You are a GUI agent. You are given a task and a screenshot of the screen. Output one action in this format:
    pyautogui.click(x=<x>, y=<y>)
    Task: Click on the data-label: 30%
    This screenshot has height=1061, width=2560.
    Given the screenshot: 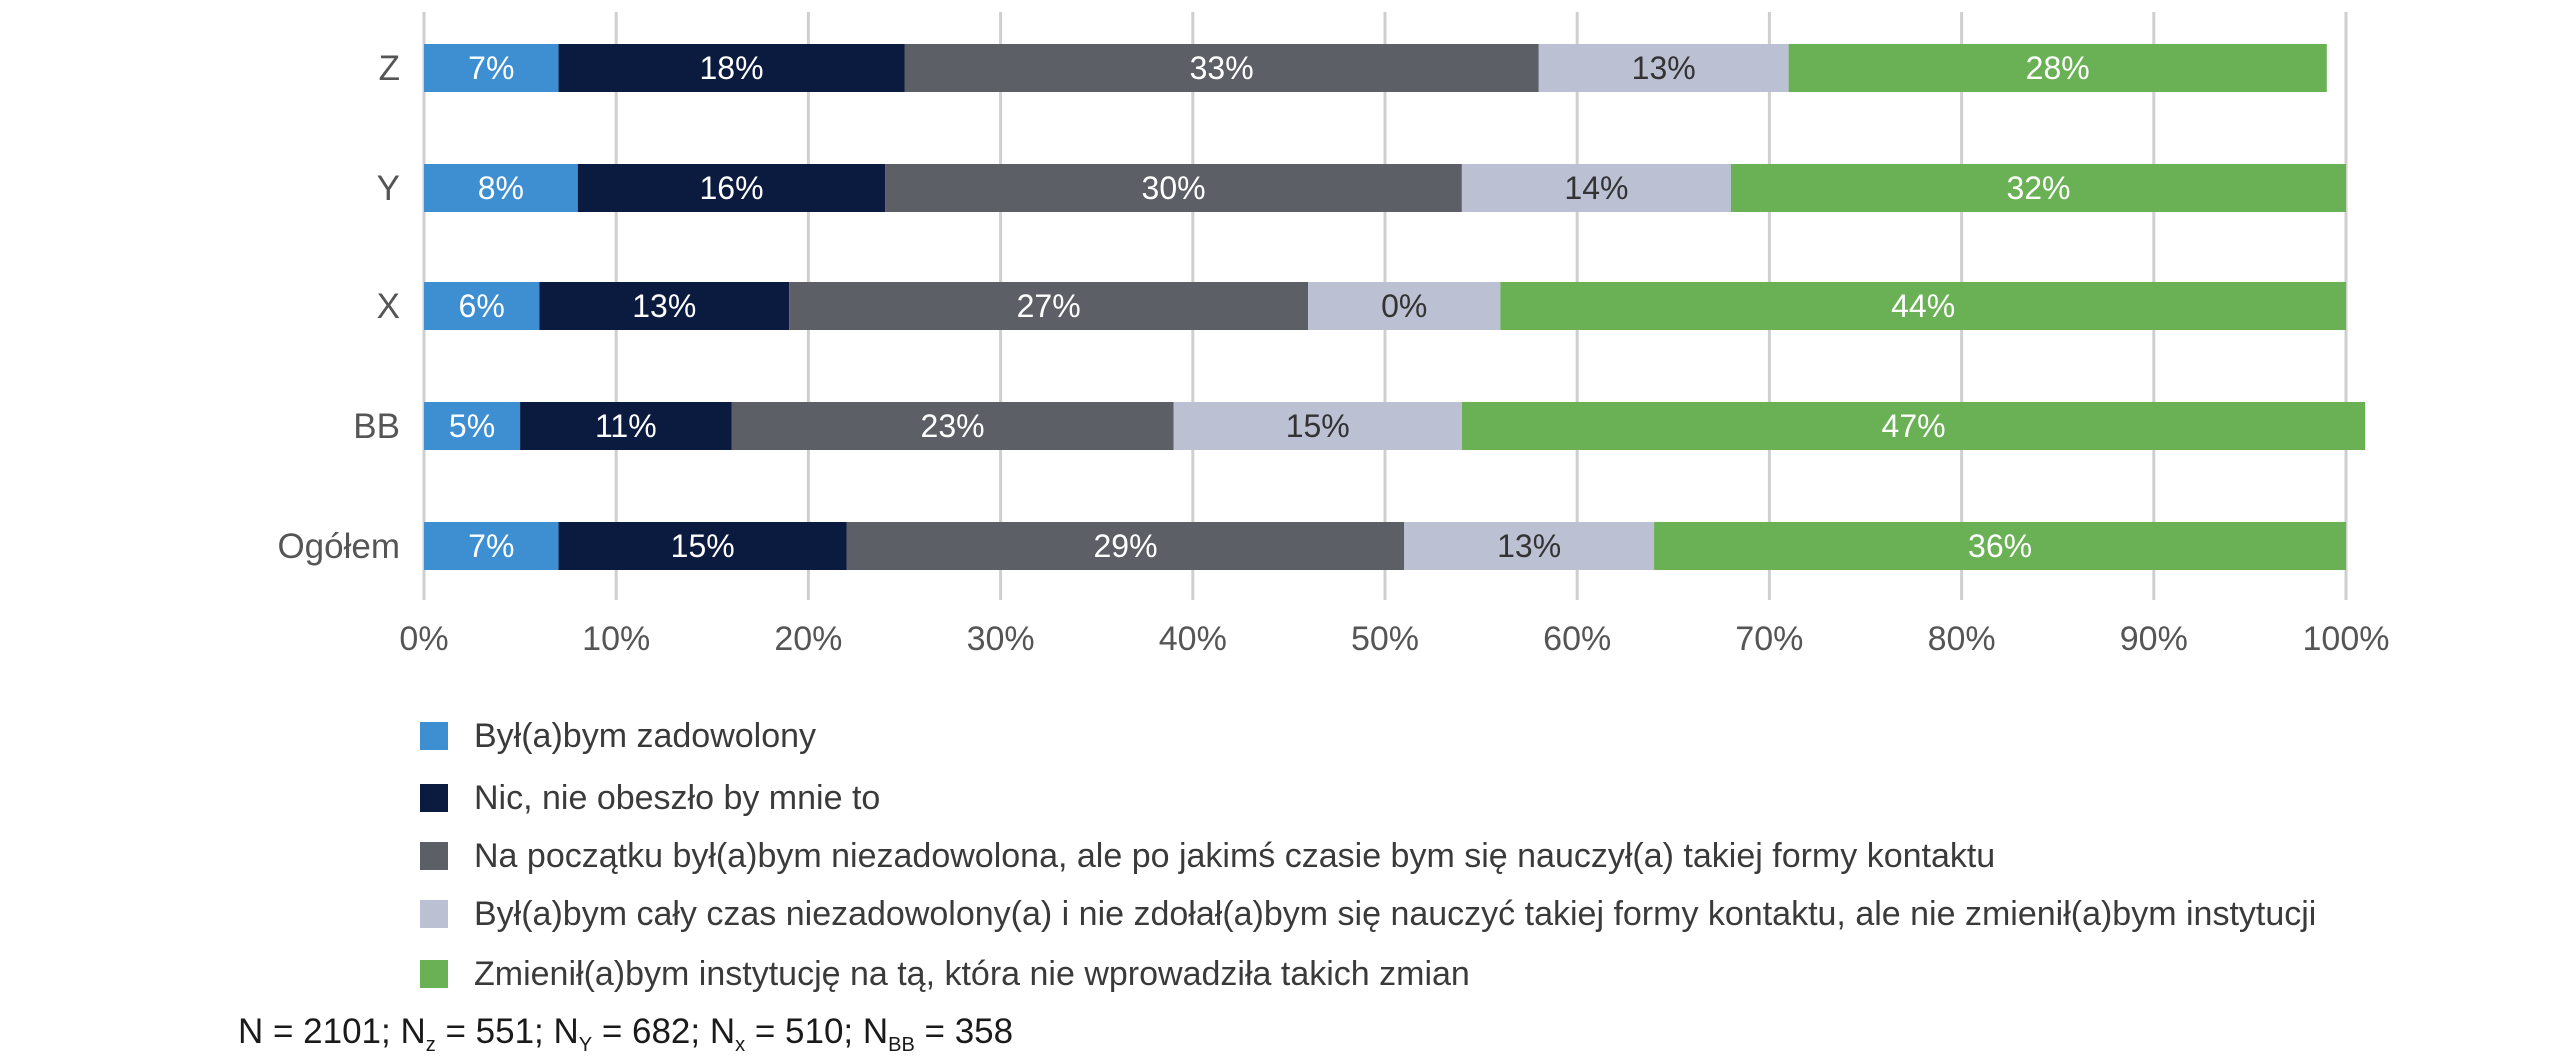 What is the action you would take?
    pyautogui.click(x=1174, y=188)
    